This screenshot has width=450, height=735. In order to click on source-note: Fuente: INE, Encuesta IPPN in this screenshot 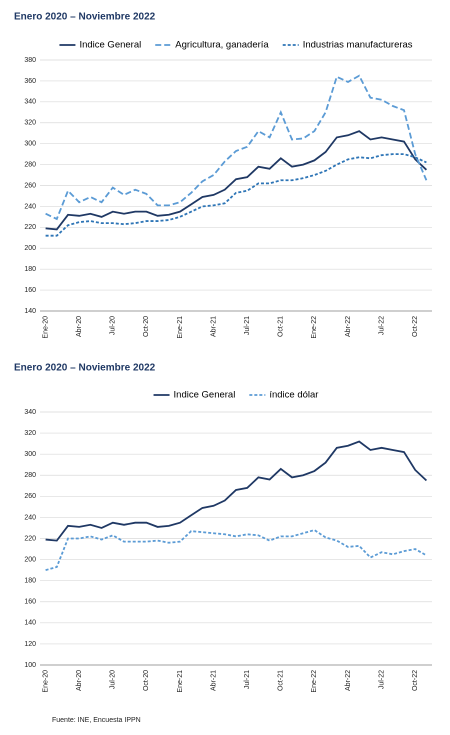, I will do `click(96, 720)`.